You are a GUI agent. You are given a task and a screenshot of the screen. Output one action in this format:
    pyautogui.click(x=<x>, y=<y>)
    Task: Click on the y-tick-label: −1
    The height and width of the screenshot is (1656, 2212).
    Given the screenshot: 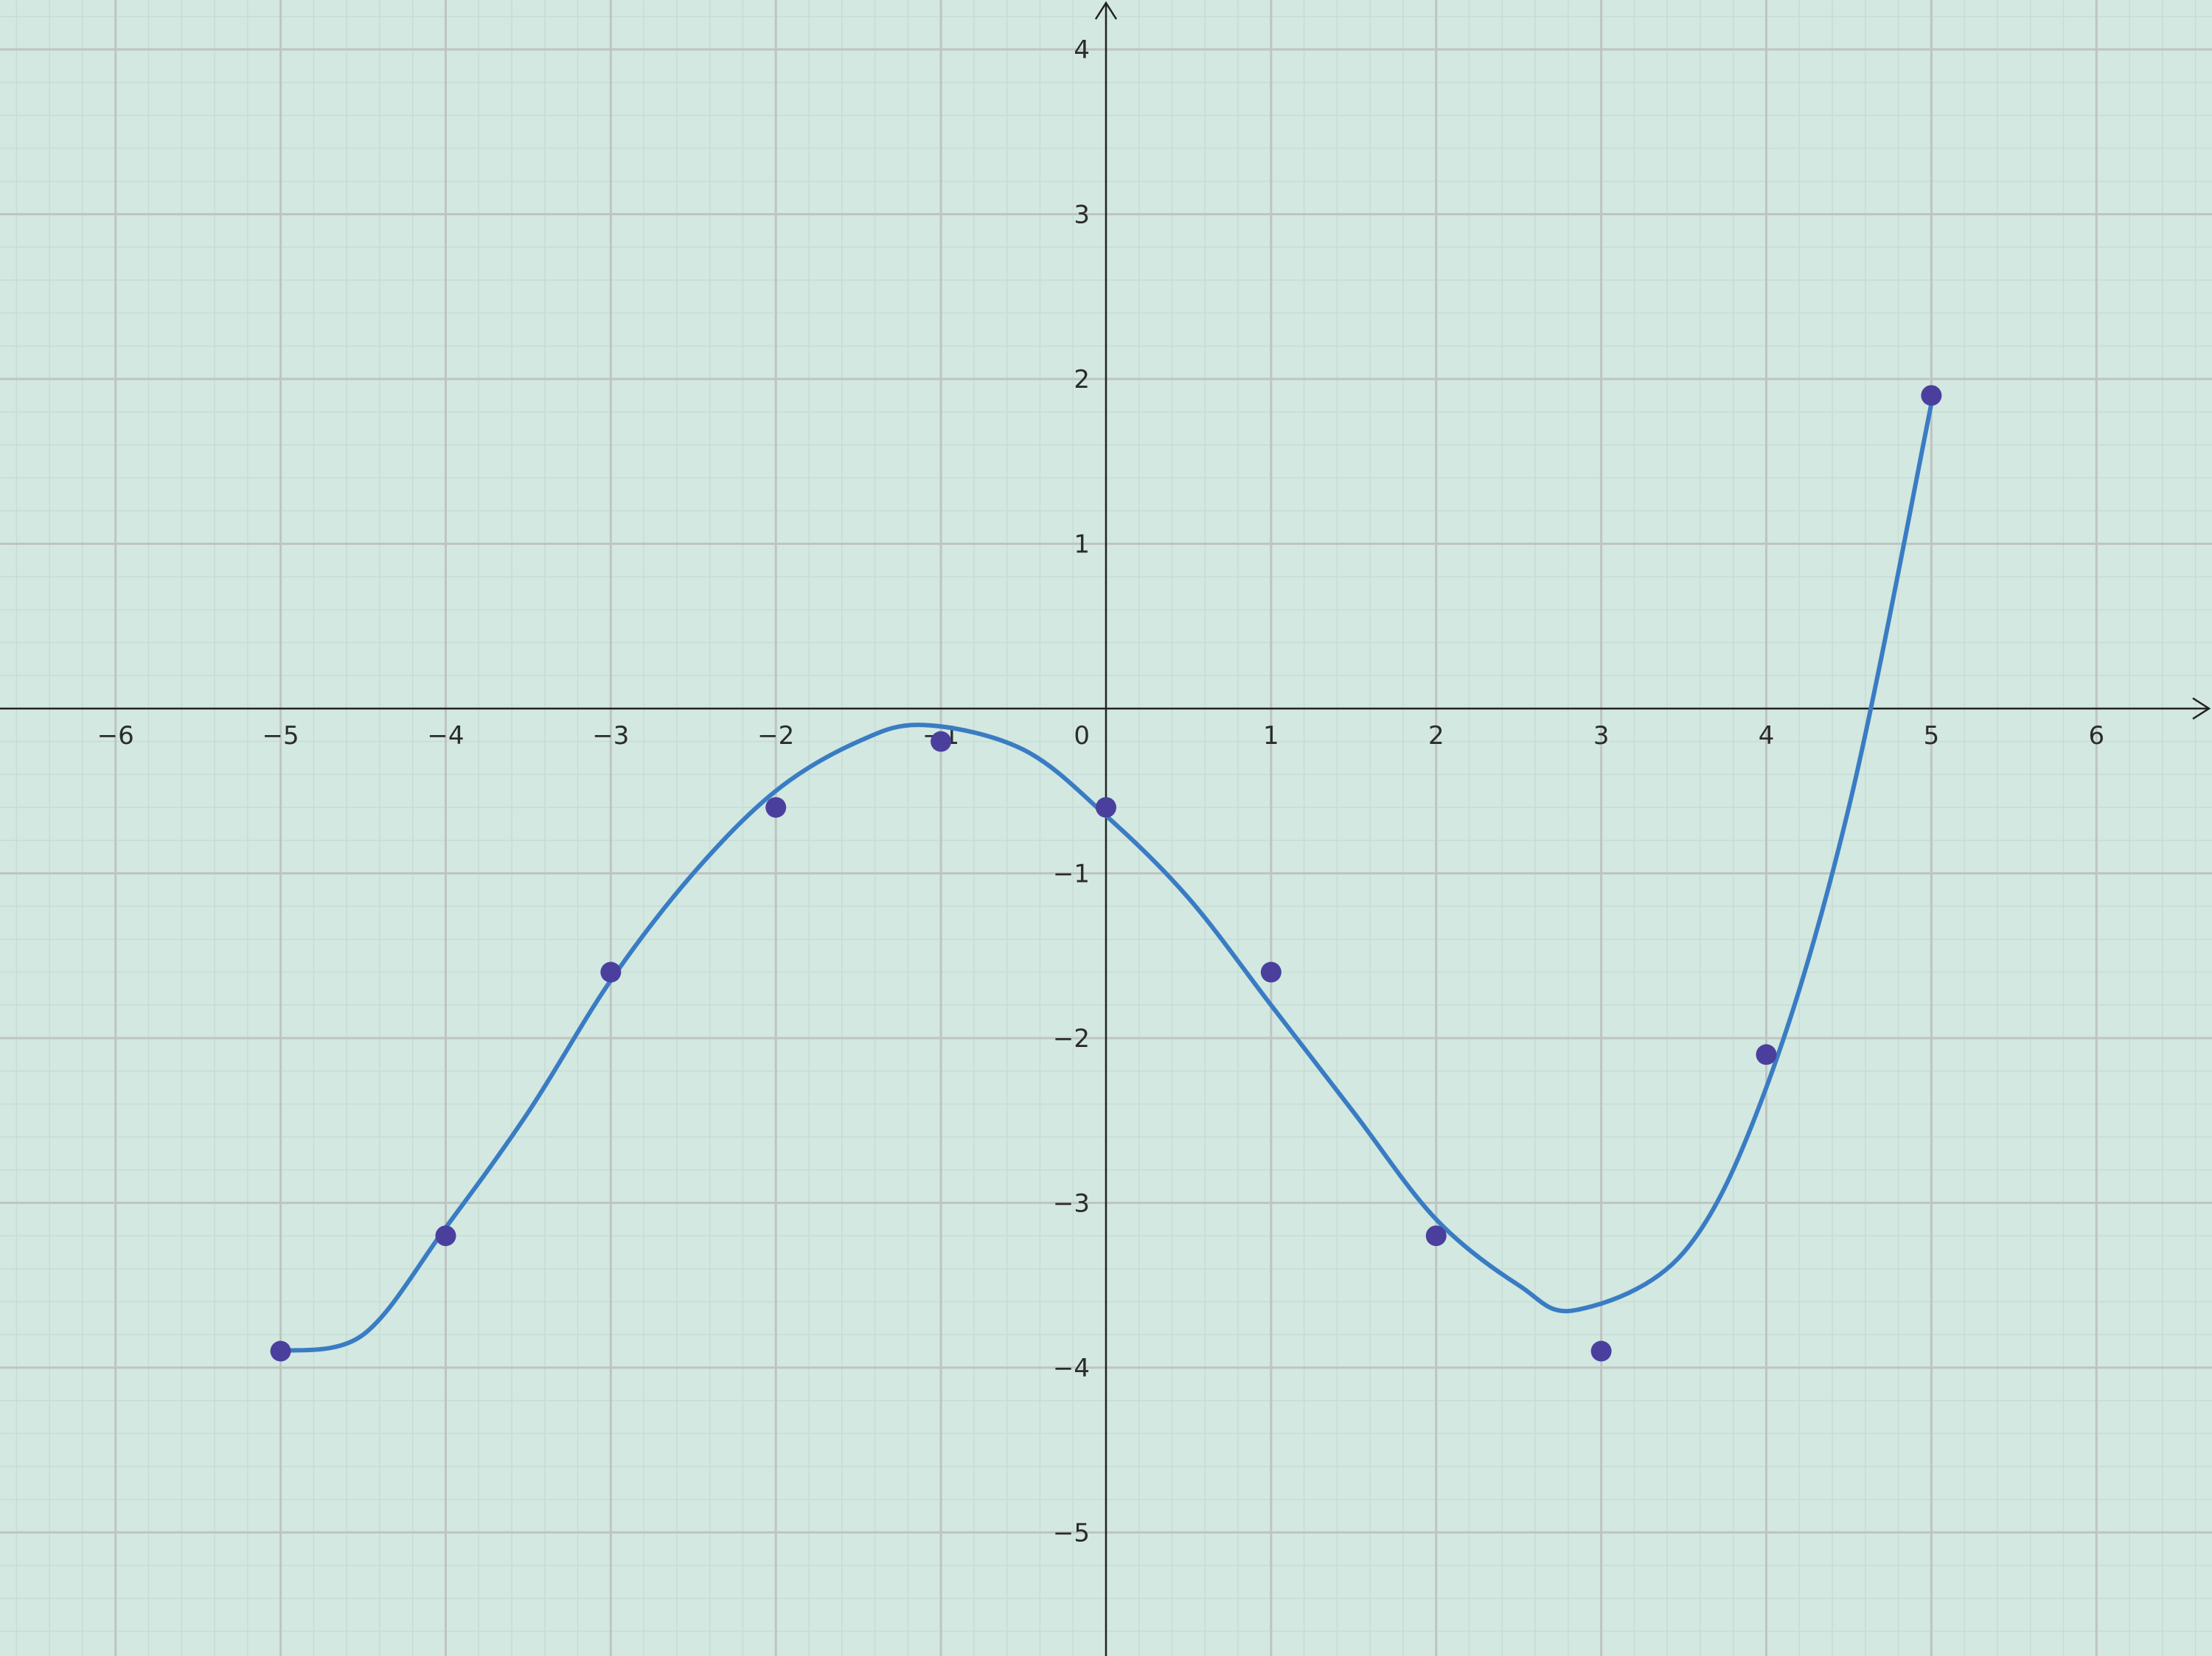 What is the action you would take?
    pyautogui.click(x=1071, y=873)
    